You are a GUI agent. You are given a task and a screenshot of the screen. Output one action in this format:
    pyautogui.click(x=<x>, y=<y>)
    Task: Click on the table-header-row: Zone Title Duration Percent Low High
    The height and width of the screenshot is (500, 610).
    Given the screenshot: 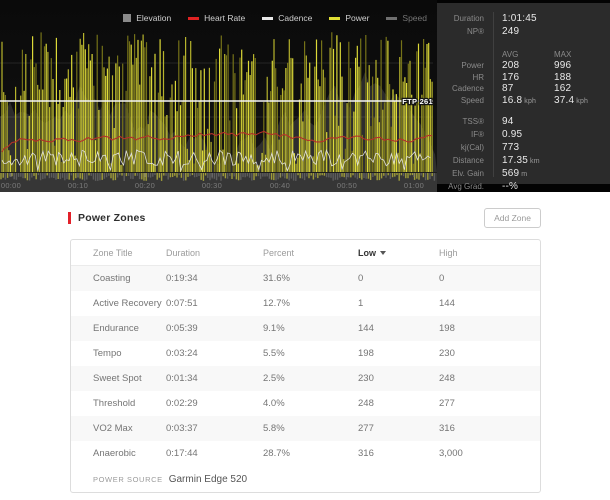 What is the action you would take?
    pyautogui.click(x=305, y=253)
    